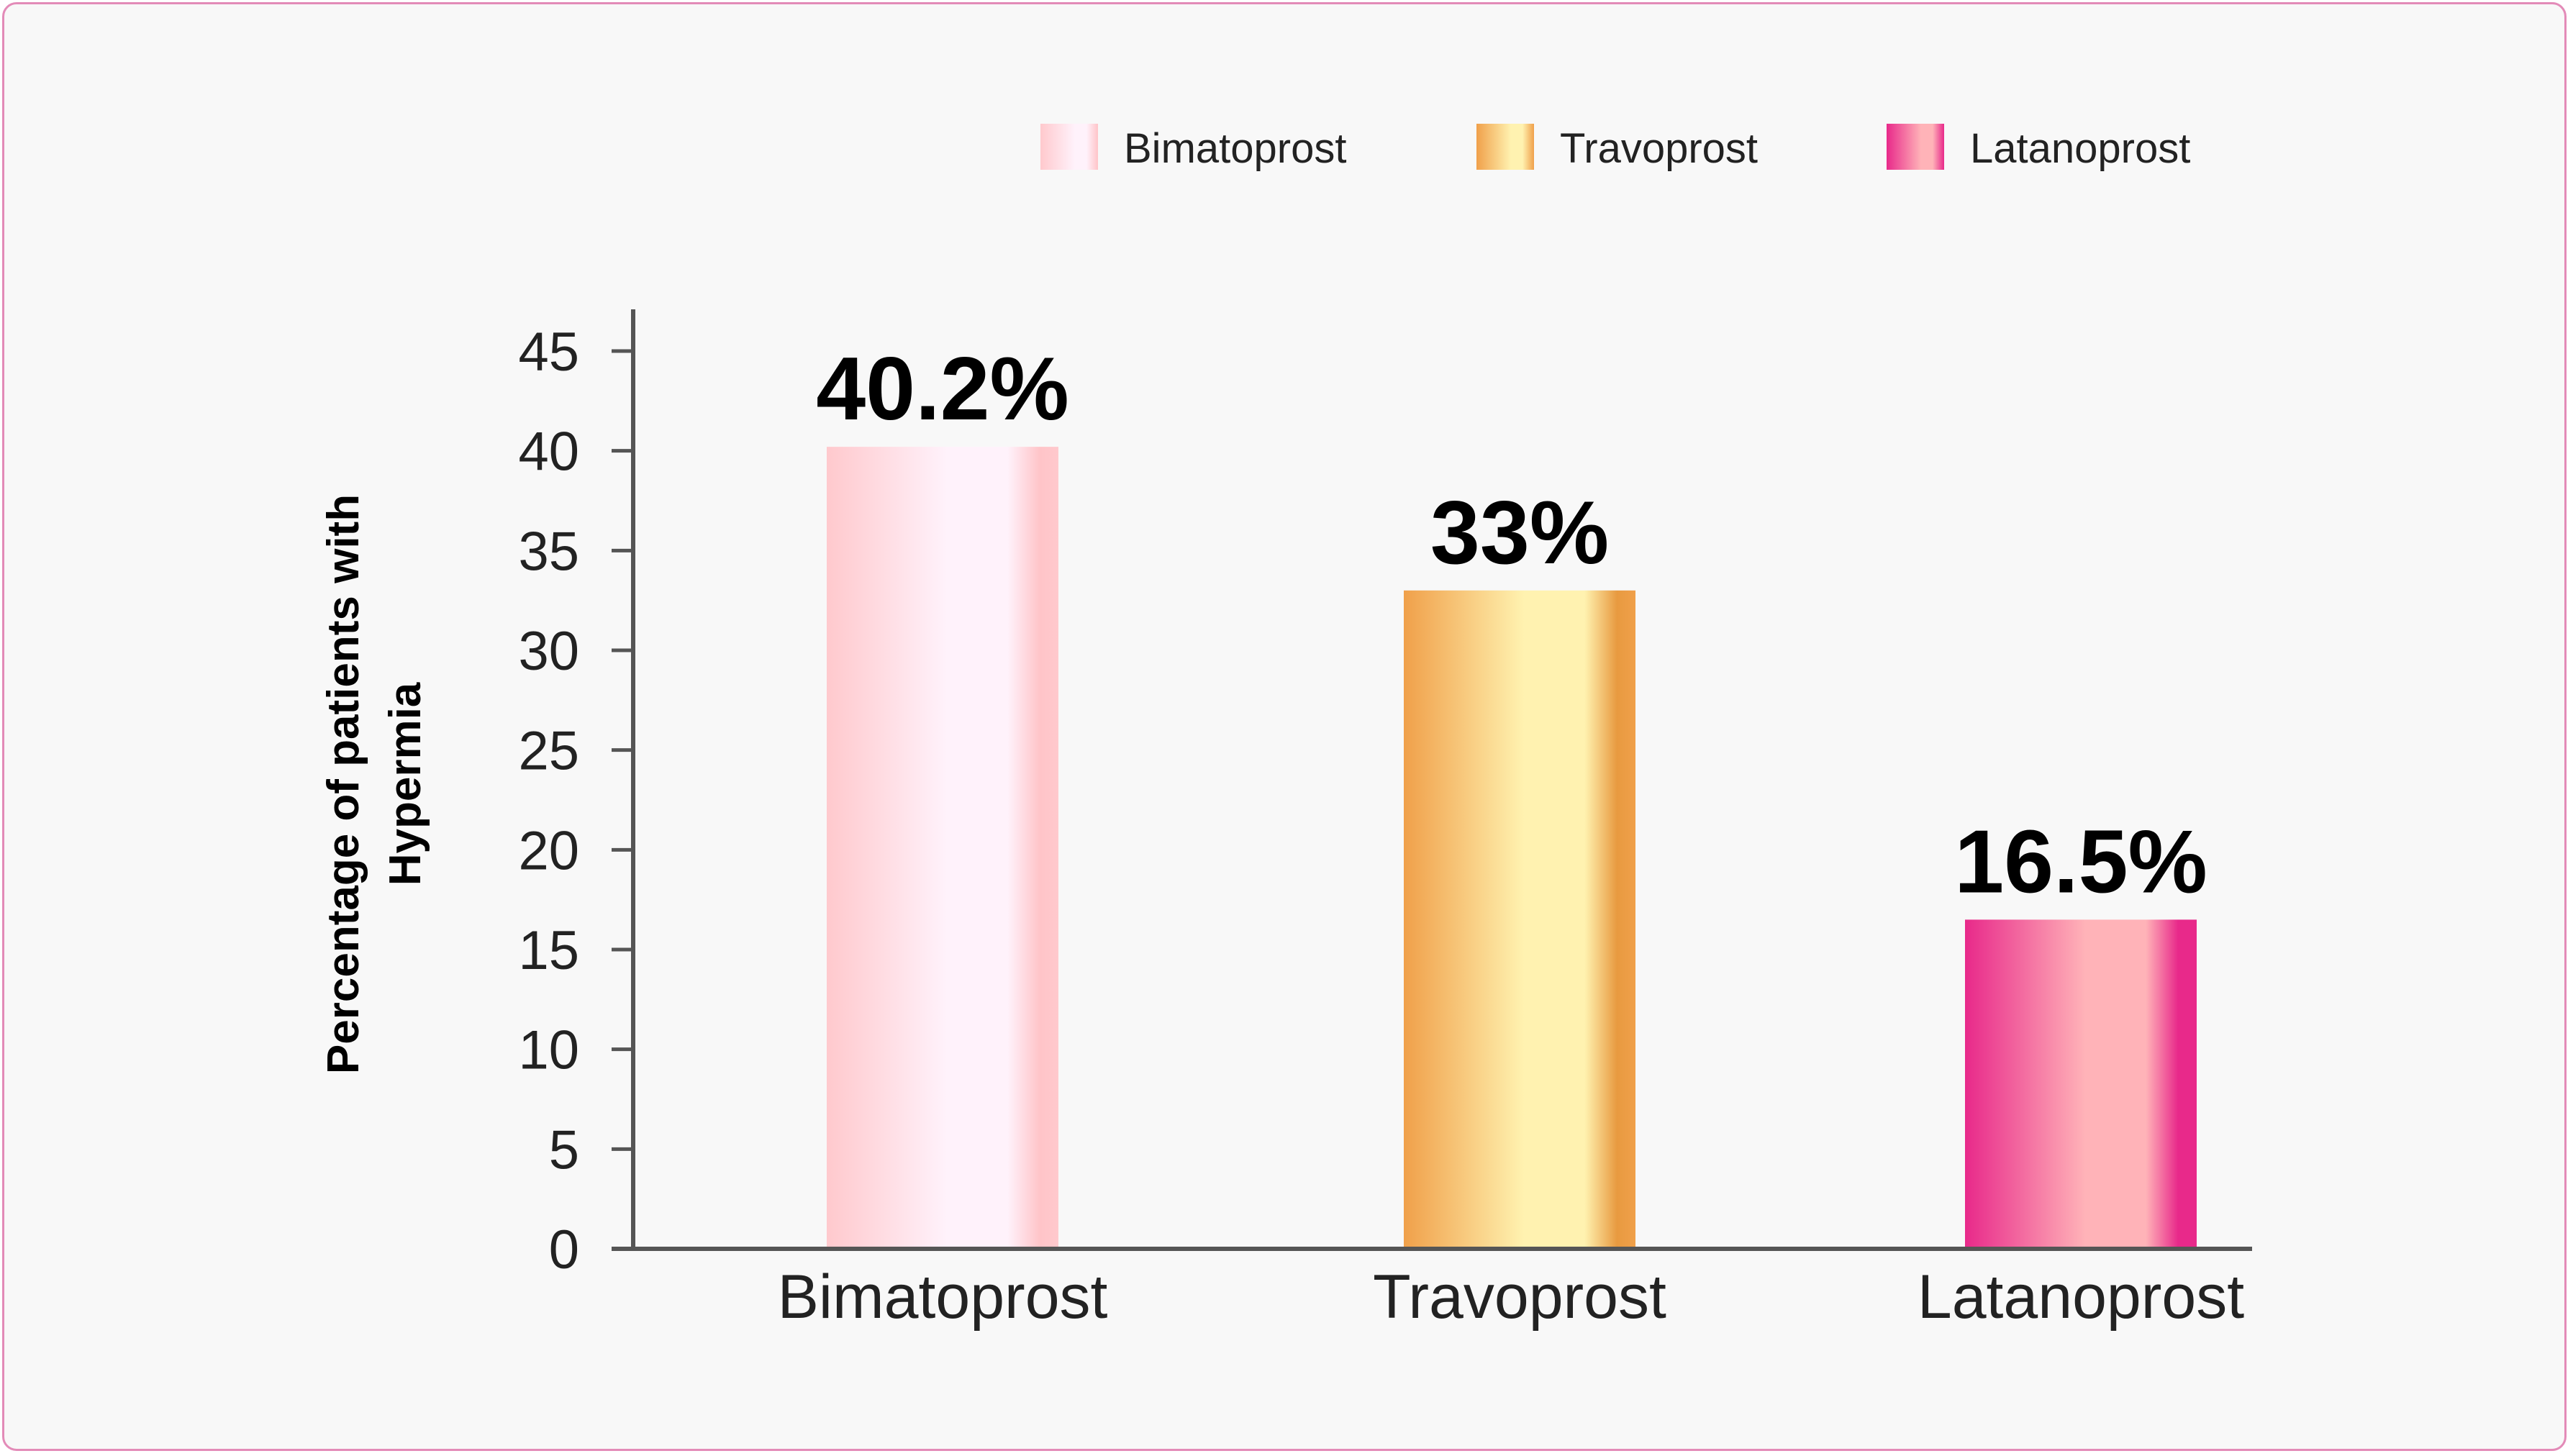 This screenshot has height=1456, width=2573. What do you see at coordinates (1915, 147) in the screenshot?
I see `legend-swatch-latanoprost` at bounding box center [1915, 147].